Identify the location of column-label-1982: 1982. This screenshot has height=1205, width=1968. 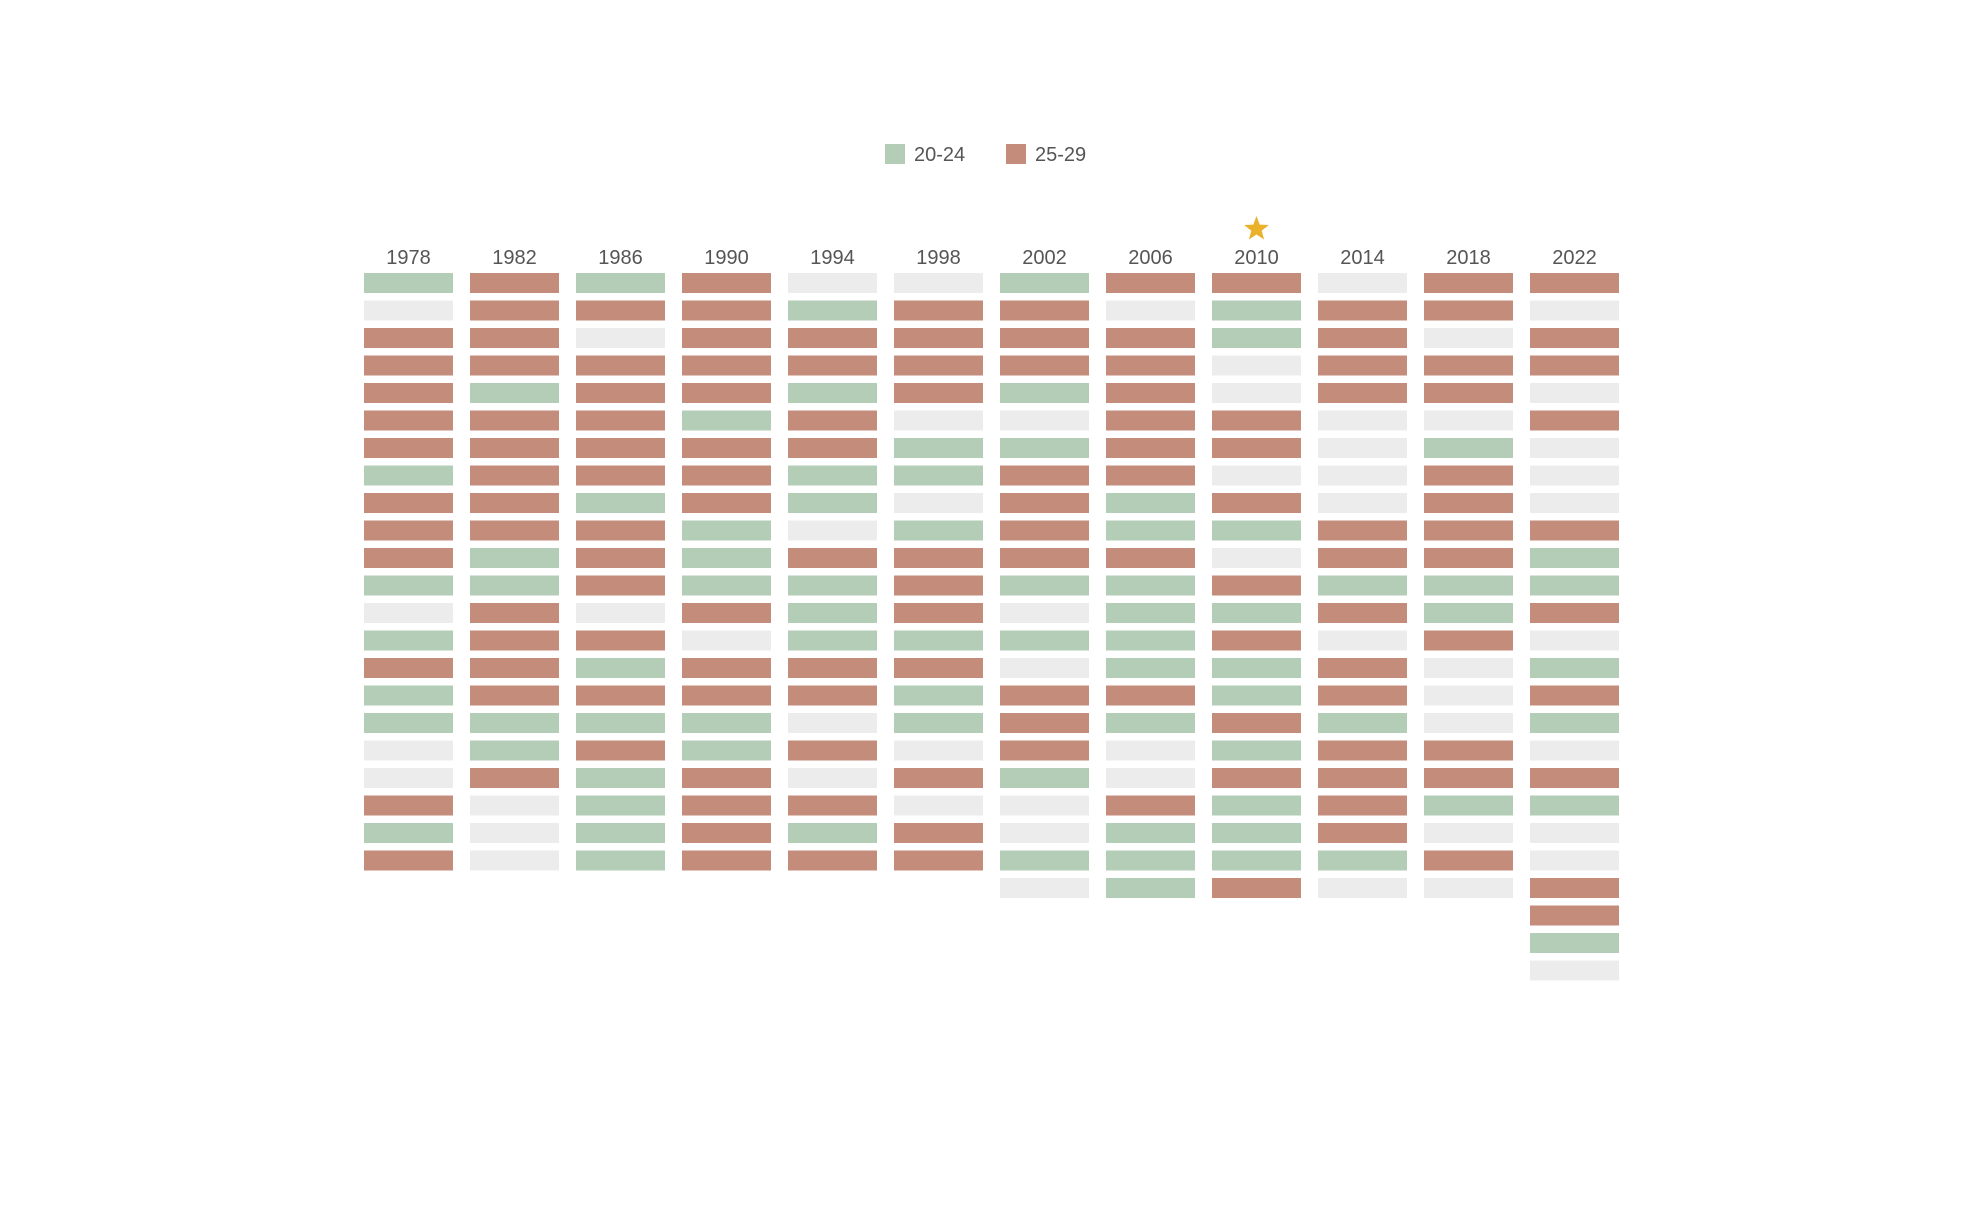
(514, 258).